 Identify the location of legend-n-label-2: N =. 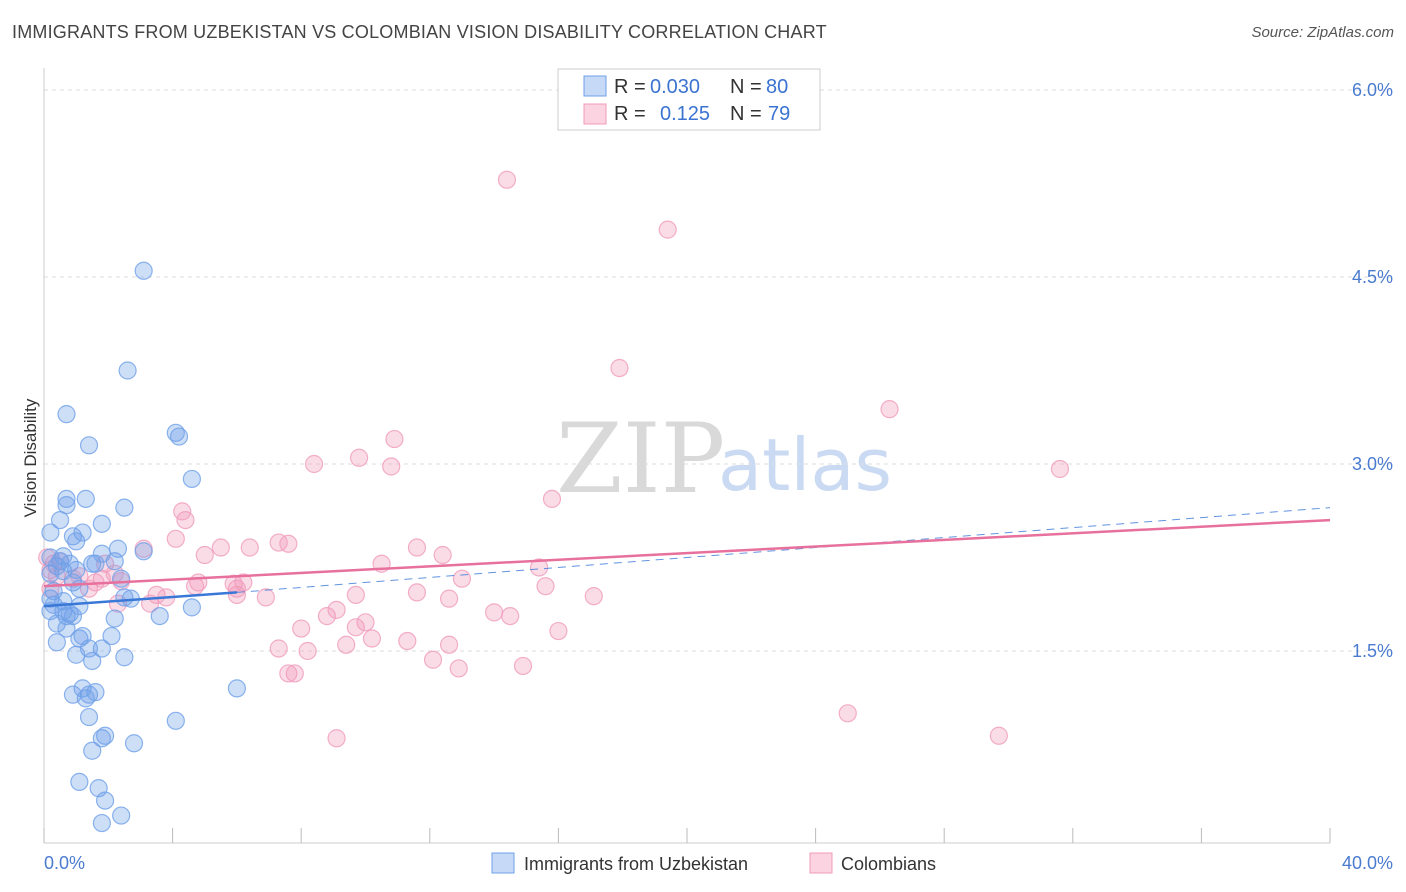
(746, 114).